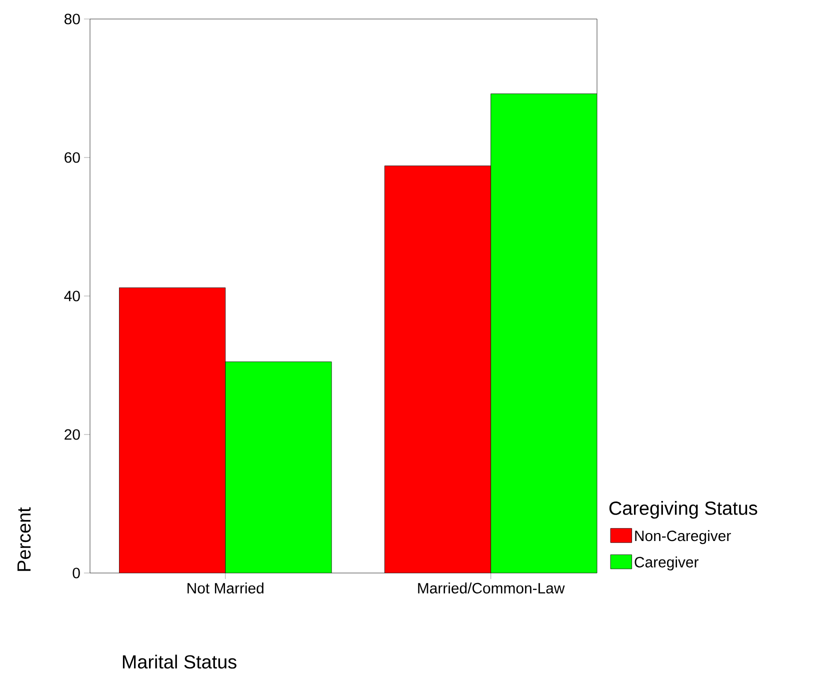 This screenshot has height=673, width=837. Describe the element at coordinates (666, 563) in the screenshot. I see `legend-label: Caregiver` at that location.